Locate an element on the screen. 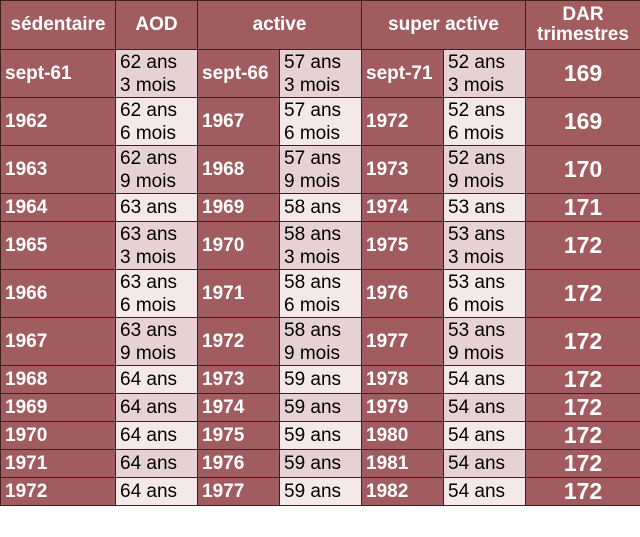 This screenshot has width=640, height=537. active-age-cell: 58 ans 9 mois is located at coordinates (320, 341).